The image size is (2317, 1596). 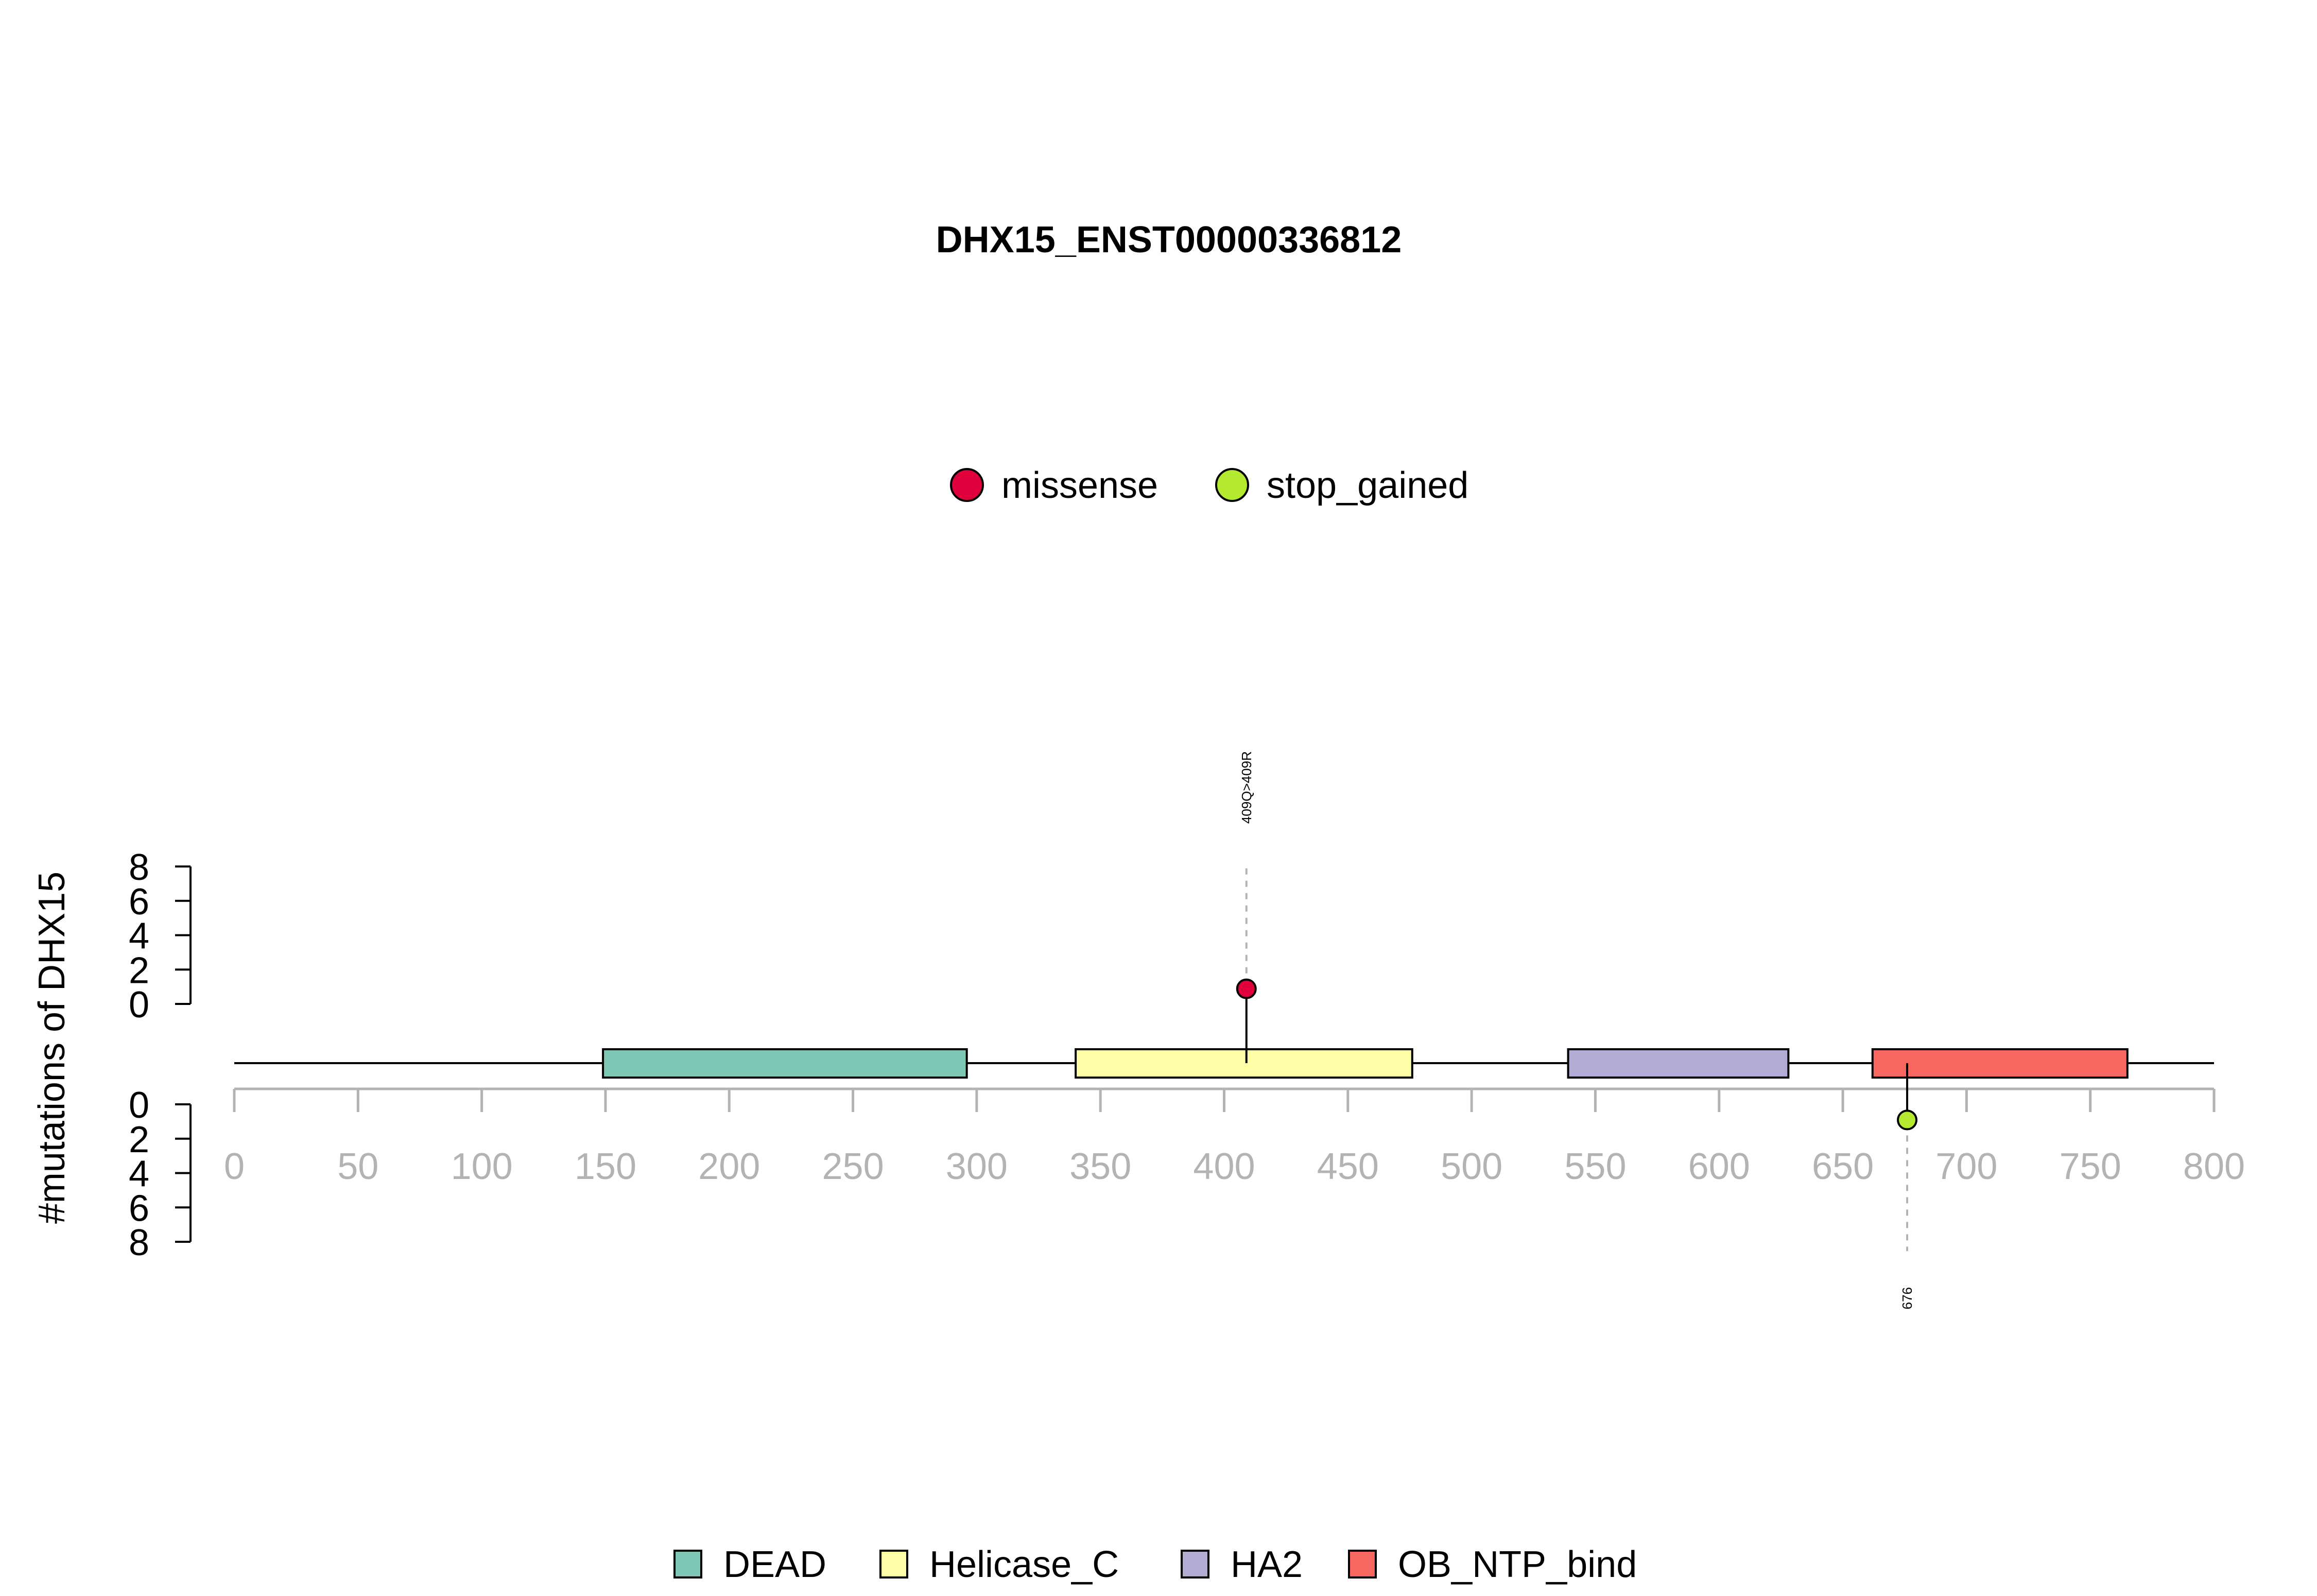 I want to click on legend-swatch-OB_NTP_bind, so click(x=1362, y=1564).